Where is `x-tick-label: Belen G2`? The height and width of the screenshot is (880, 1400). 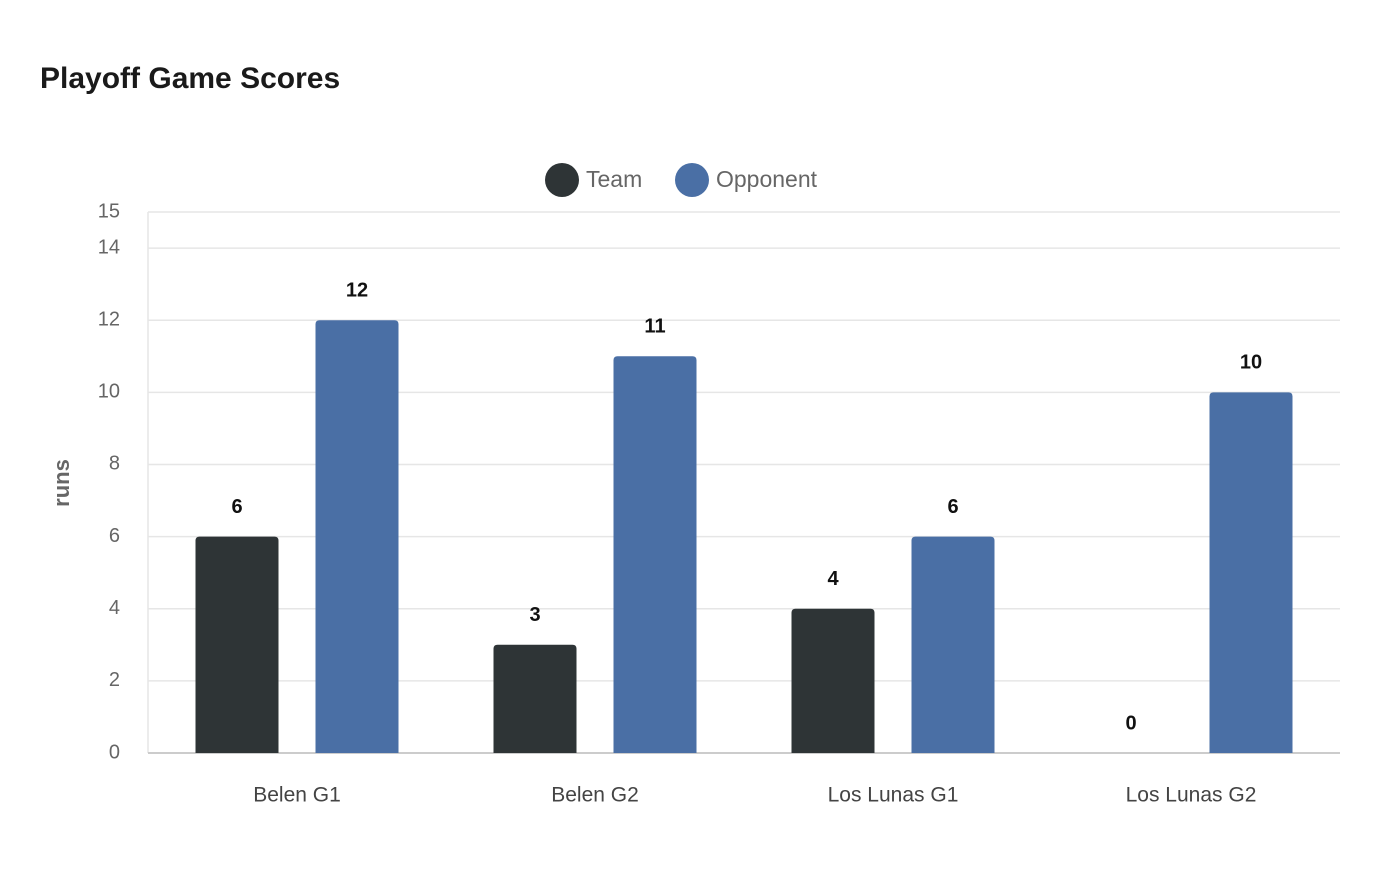 x-tick-label: Belen G2 is located at coordinates (595, 795).